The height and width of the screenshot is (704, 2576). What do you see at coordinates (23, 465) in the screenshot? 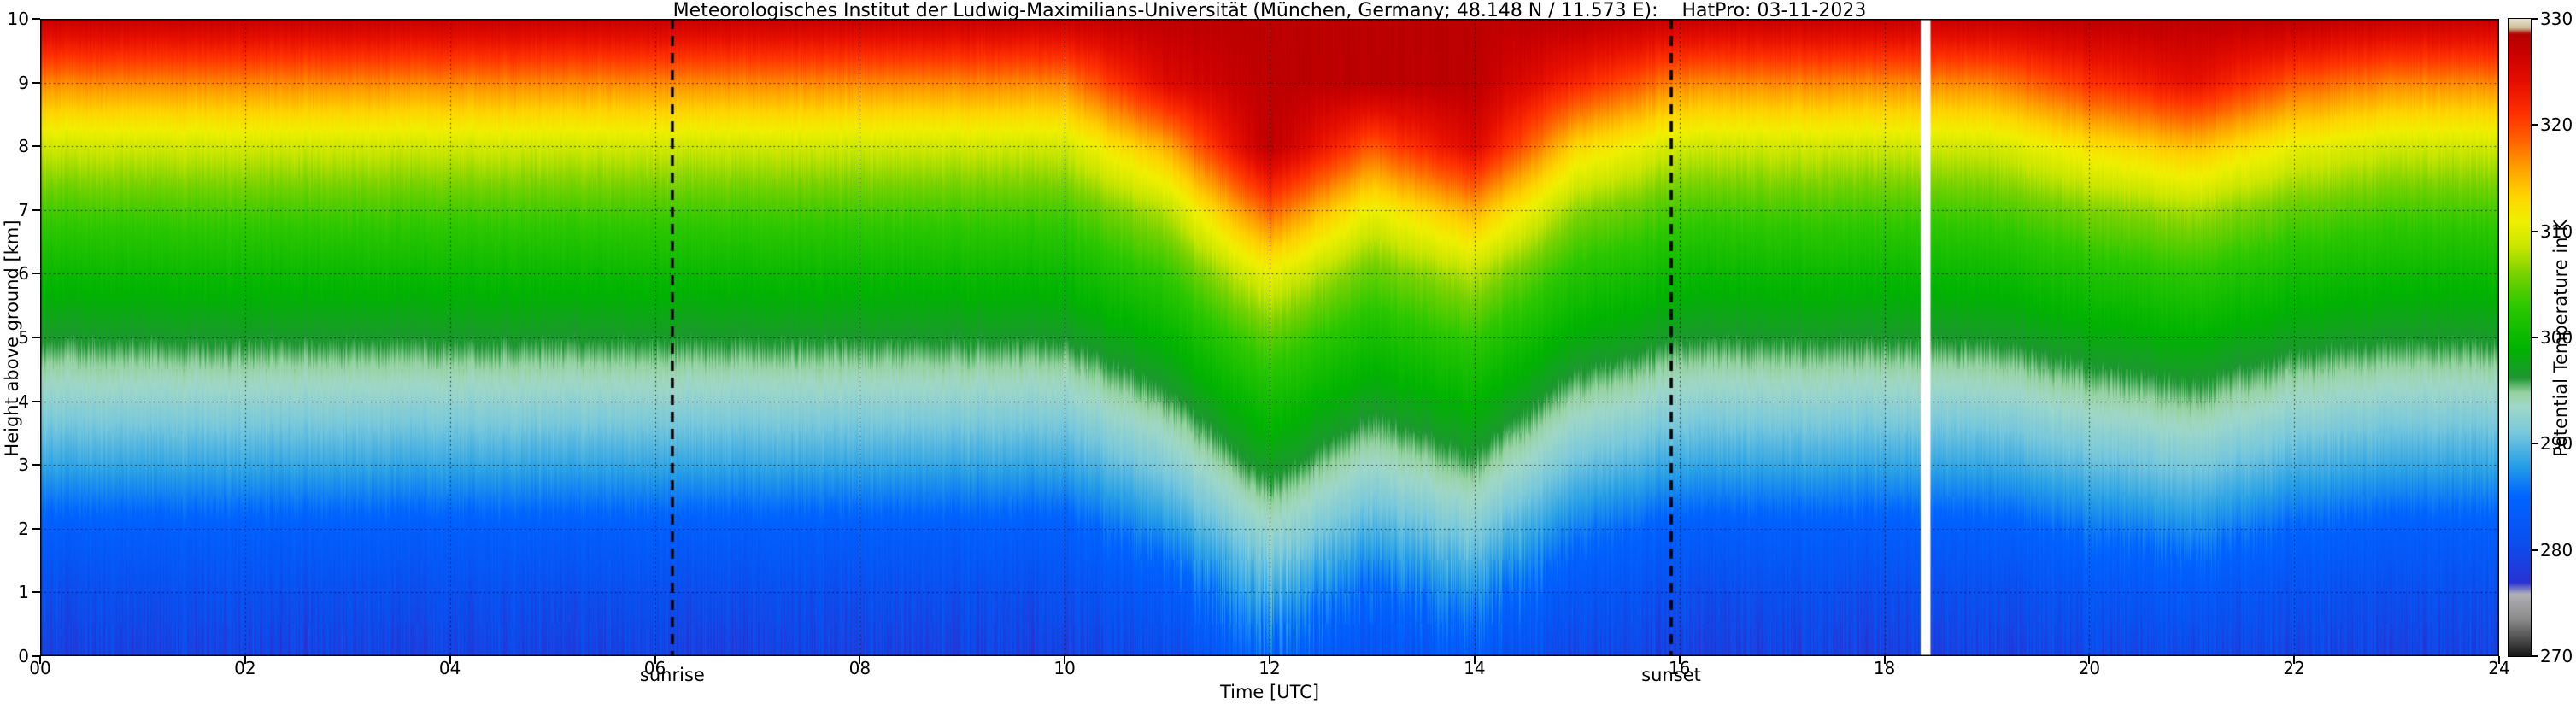
I see `y-tick-label: 3` at bounding box center [23, 465].